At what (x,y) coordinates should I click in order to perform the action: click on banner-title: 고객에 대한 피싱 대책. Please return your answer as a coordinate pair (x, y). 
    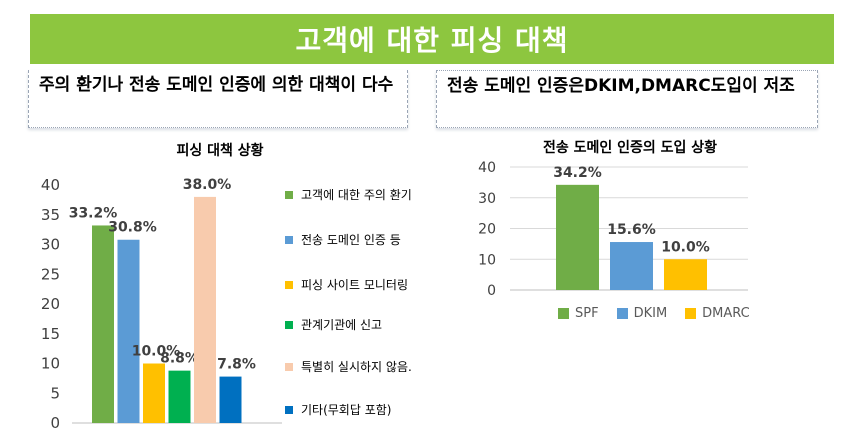
    Looking at the image, I should click on (432, 40).